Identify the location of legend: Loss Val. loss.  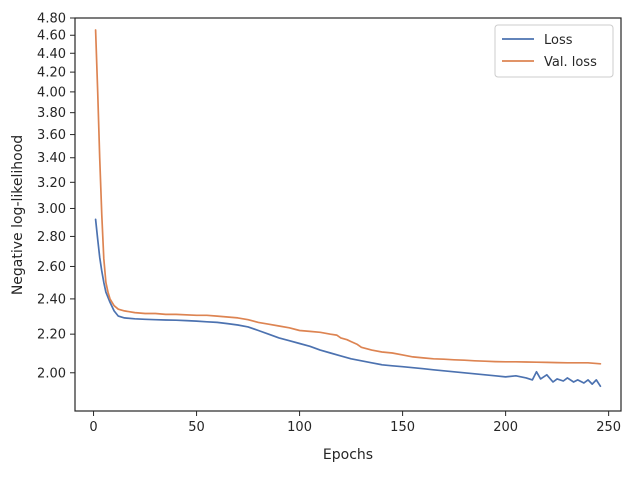
(554, 51).